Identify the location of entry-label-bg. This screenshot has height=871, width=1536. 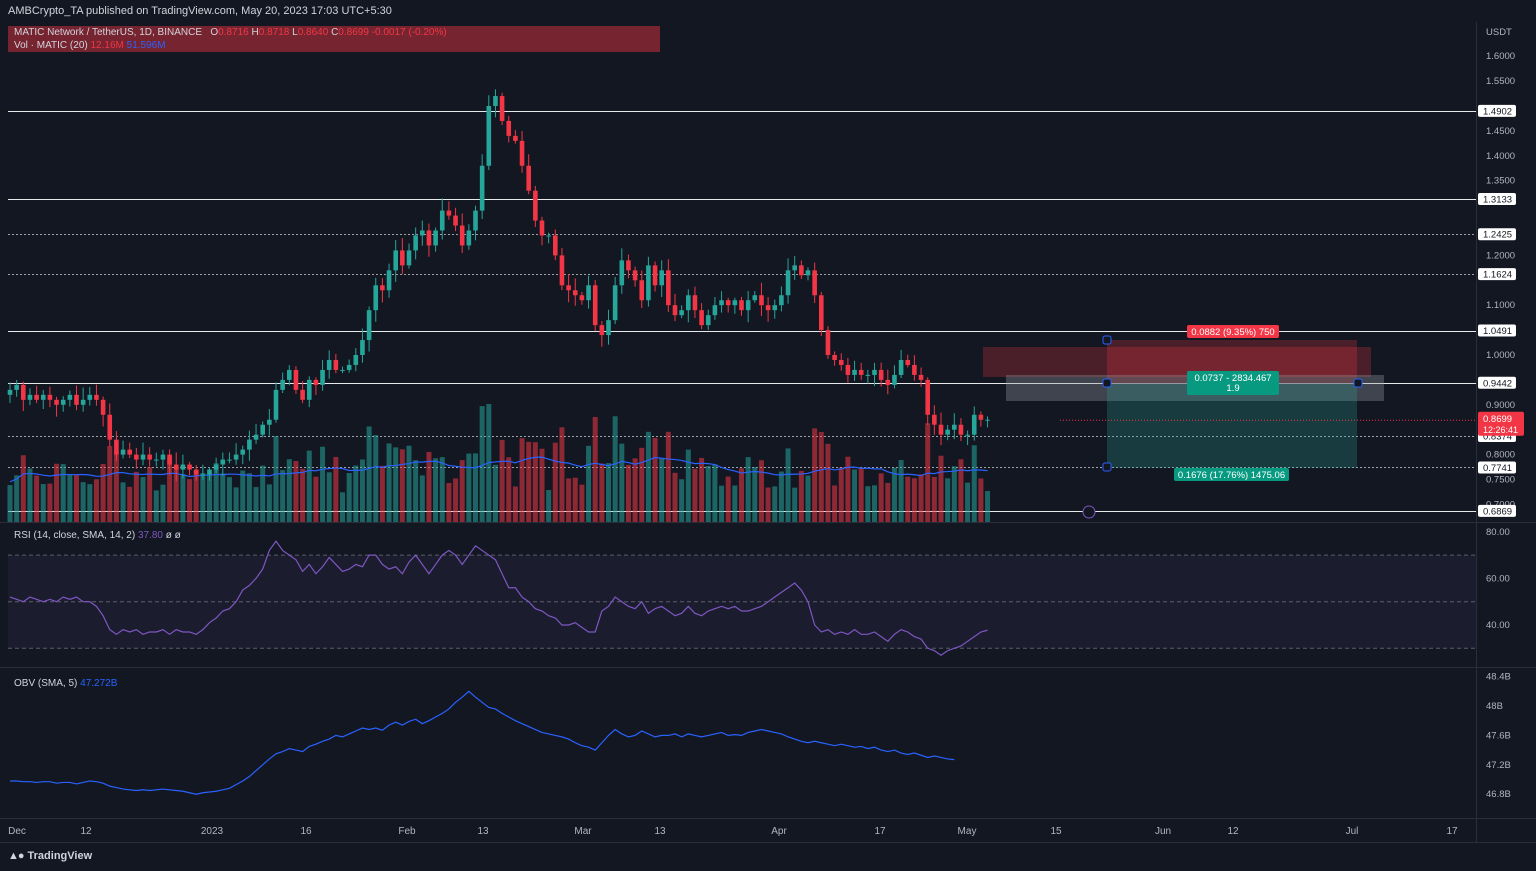
(1233, 383).